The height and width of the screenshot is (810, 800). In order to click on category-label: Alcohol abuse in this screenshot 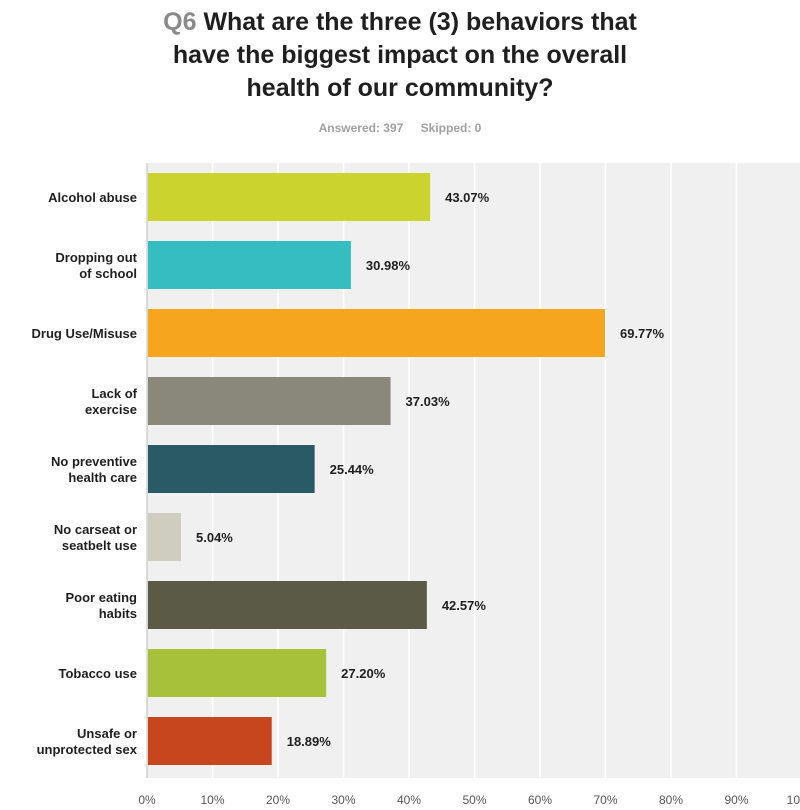, I will do `click(92, 197)`.